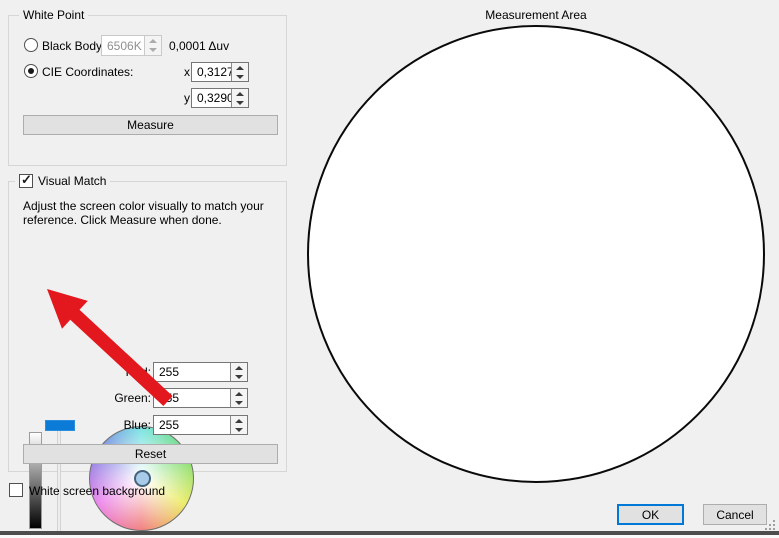  I want to click on black-body-label: Black Body:, so click(74, 46).